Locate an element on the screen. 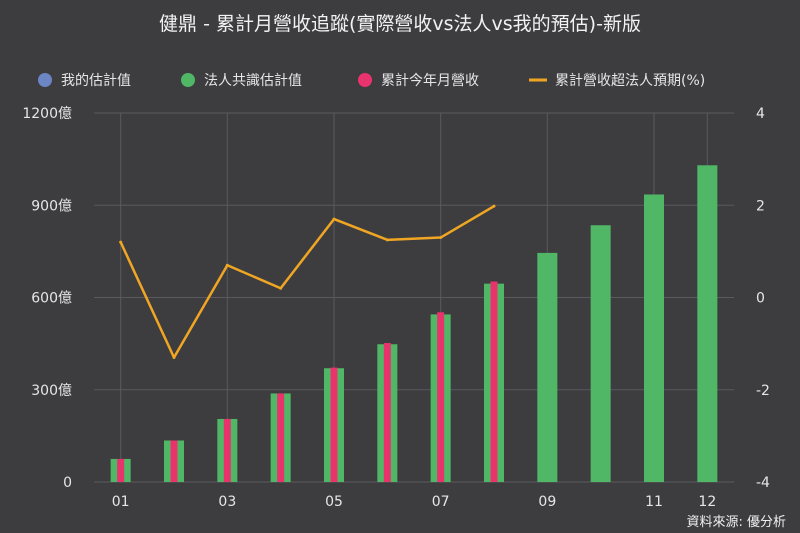 Image resolution: width=800 pixels, height=533 pixels. legend-label-0: 我的估計值 is located at coordinates (96, 81).